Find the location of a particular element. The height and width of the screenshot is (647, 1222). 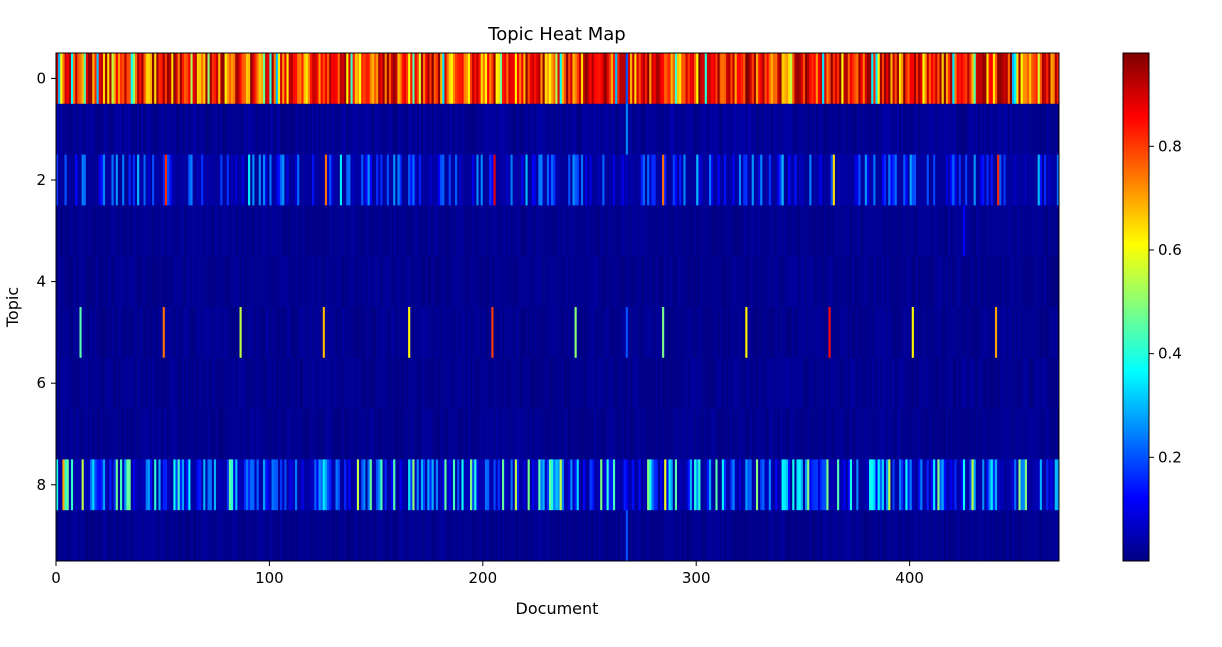

x-tick-label: 300 is located at coordinates (696, 578).